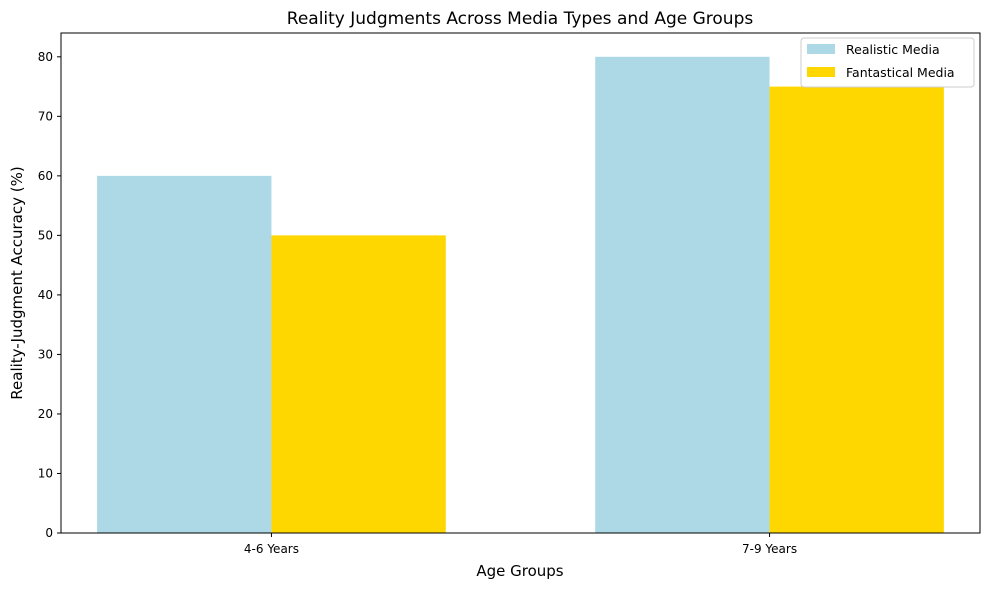 The height and width of the screenshot is (590, 989). What do you see at coordinates (893, 49) in the screenshot?
I see `legend-label-realistic-media: Realistic Media` at bounding box center [893, 49].